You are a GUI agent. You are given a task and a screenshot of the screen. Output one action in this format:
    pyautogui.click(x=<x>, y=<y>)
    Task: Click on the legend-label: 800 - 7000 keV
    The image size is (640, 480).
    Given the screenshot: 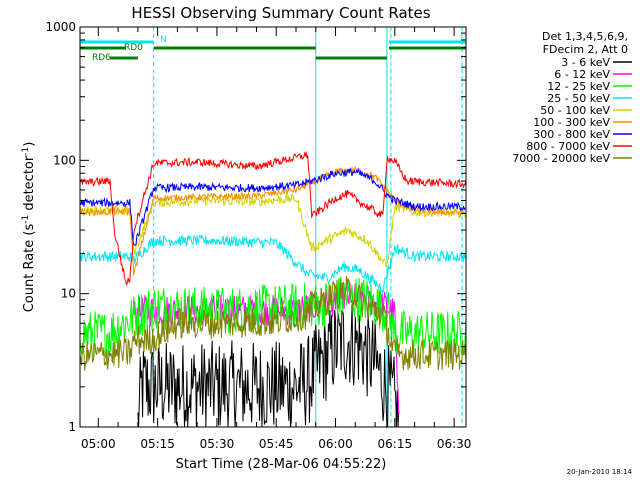 What is the action you would take?
    pyautogui.click(x=568, y=146)
    